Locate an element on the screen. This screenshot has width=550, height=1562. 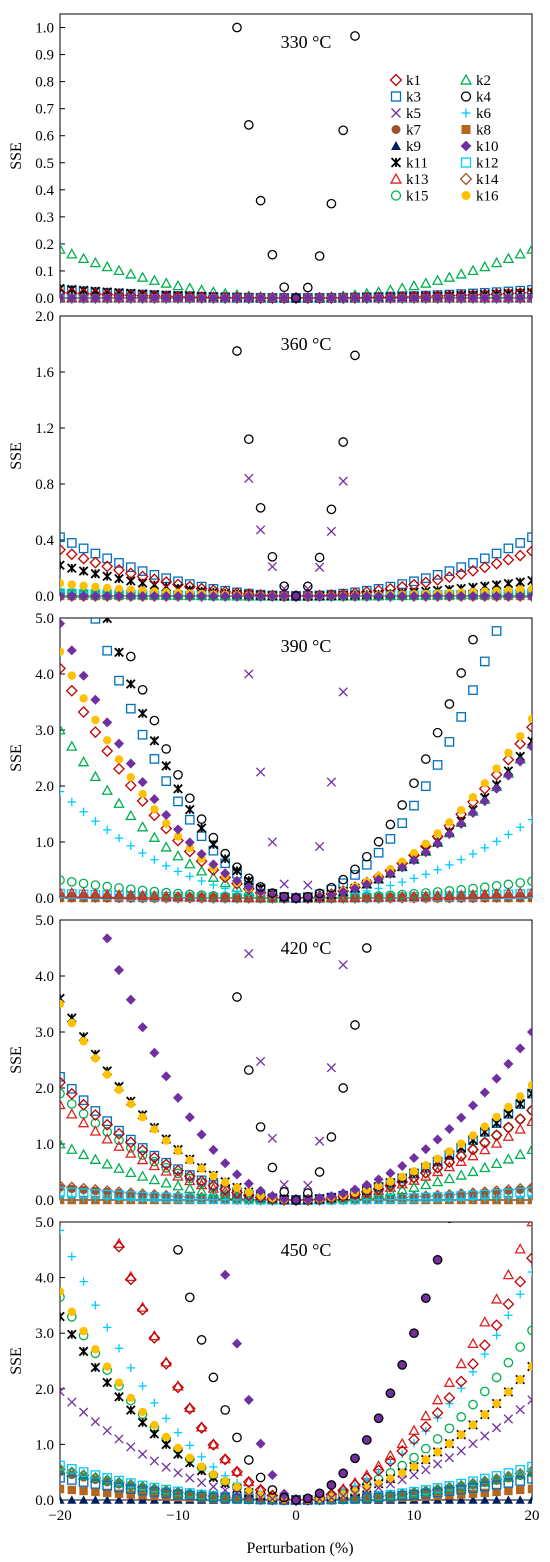
y-tick-label: 0.0 is located at coordinates (44, 1201).